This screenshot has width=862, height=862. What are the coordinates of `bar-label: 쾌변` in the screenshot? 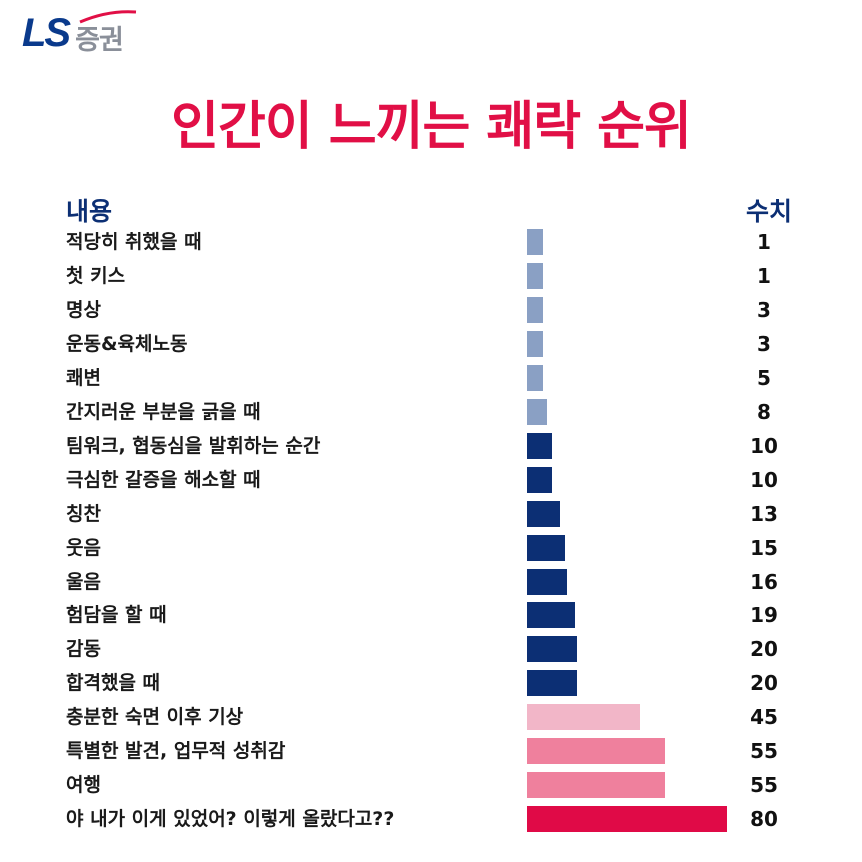 It's located at (83, 377).